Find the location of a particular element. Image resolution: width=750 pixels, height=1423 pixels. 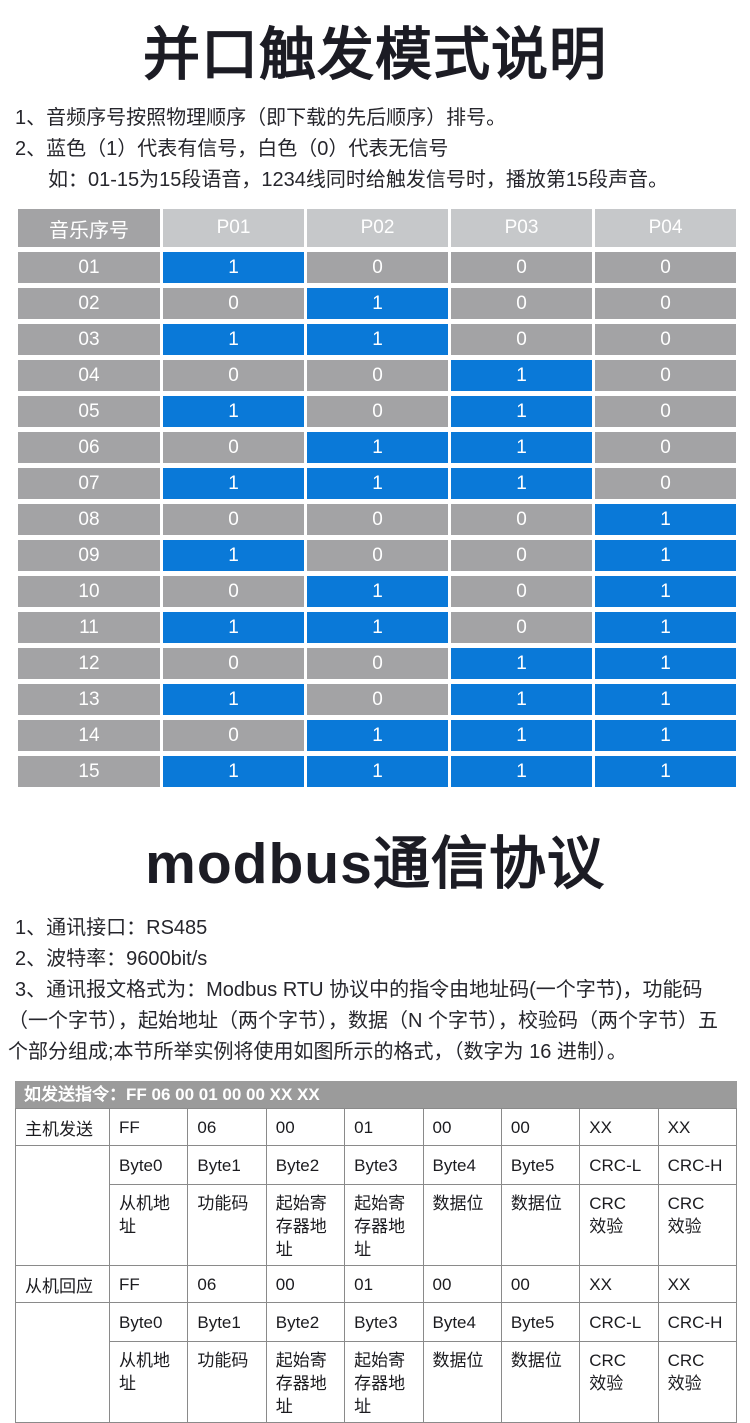

music-col-header: P01 is located at coordinates (233, 228).